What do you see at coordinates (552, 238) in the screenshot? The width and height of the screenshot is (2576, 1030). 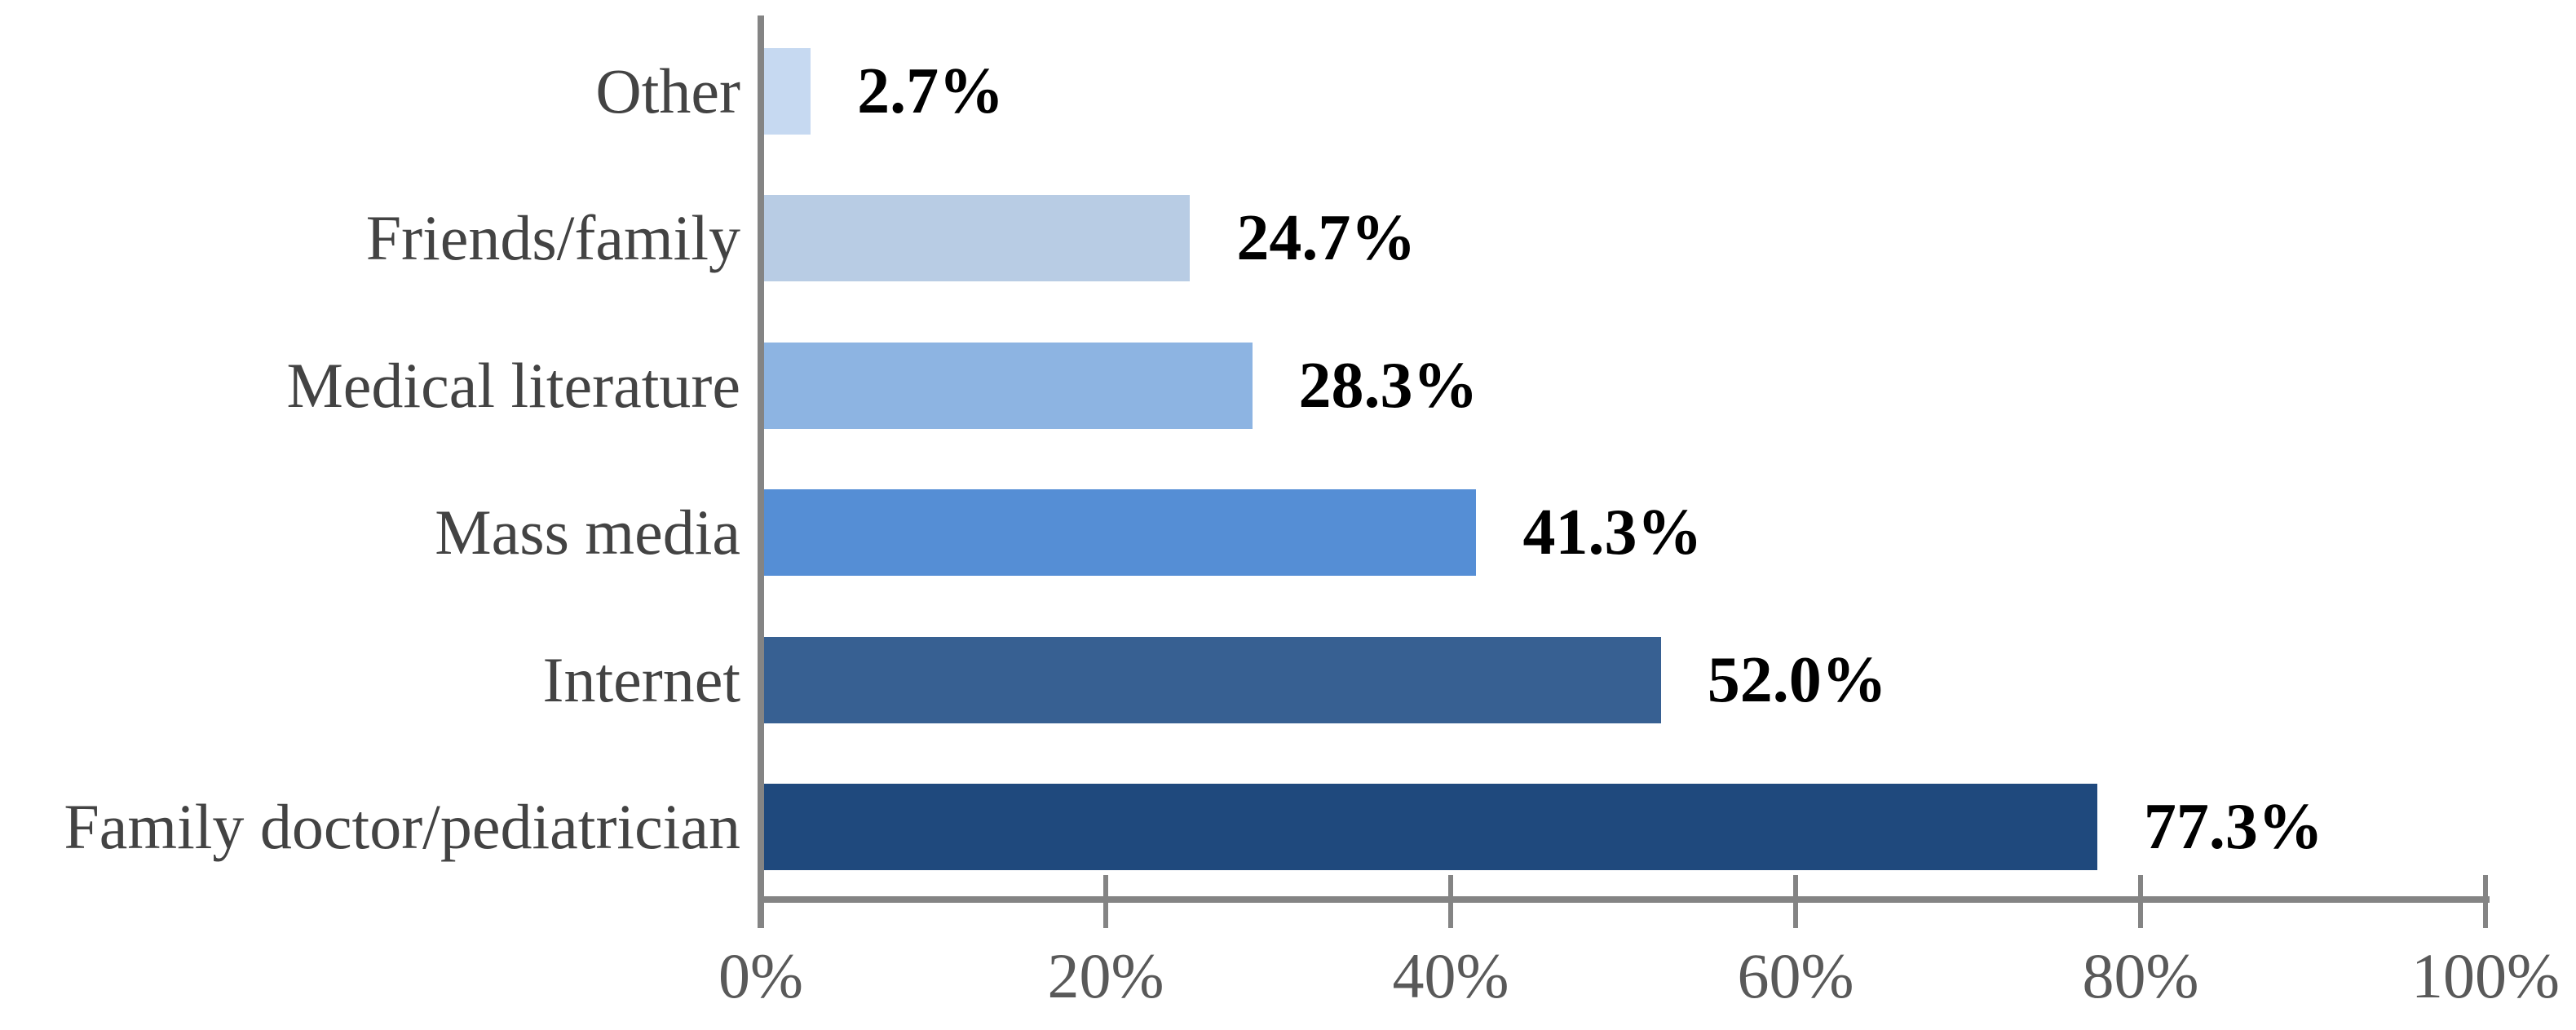 I see `category-label: Friends/family` at bounding box center [552, 238].